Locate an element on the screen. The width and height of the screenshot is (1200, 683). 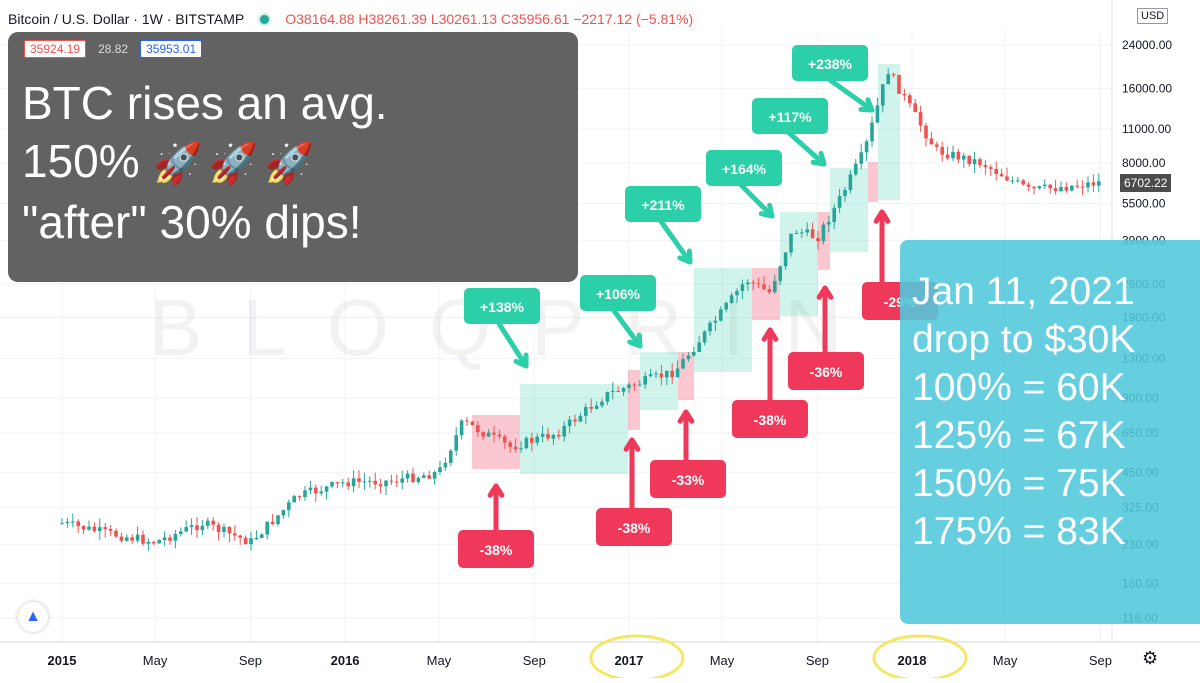
dip-label-box is located at coordinates (634, 527).